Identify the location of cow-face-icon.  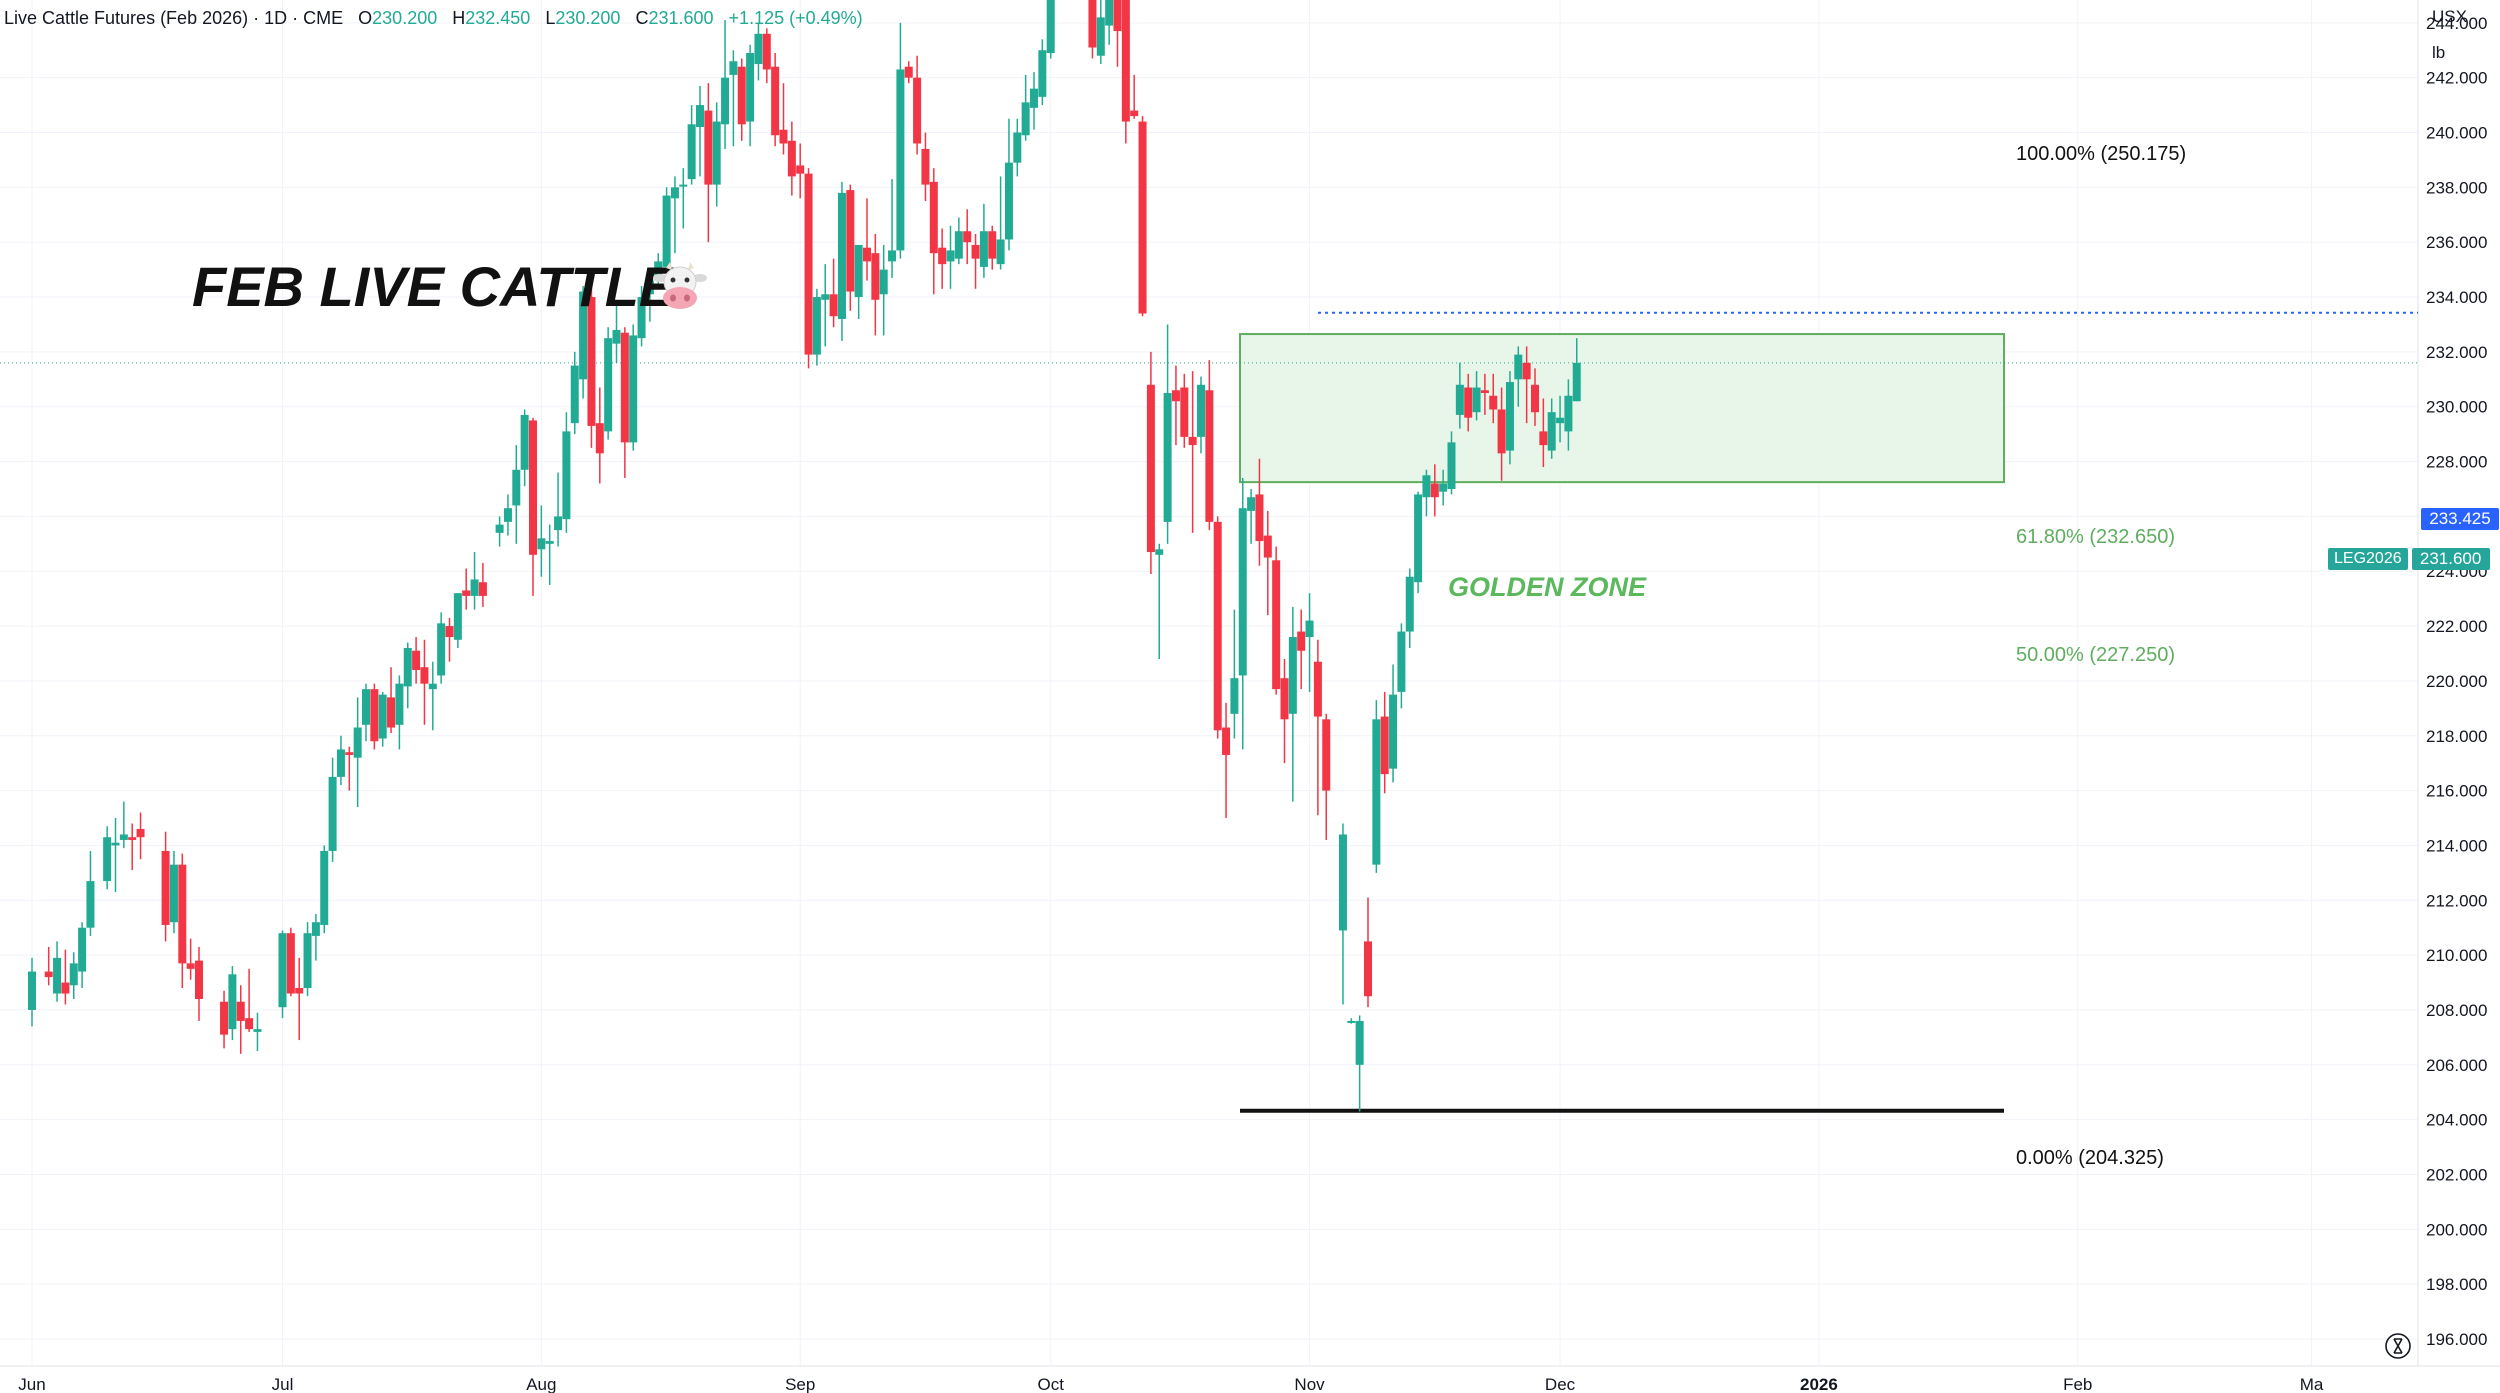
(680, 285).